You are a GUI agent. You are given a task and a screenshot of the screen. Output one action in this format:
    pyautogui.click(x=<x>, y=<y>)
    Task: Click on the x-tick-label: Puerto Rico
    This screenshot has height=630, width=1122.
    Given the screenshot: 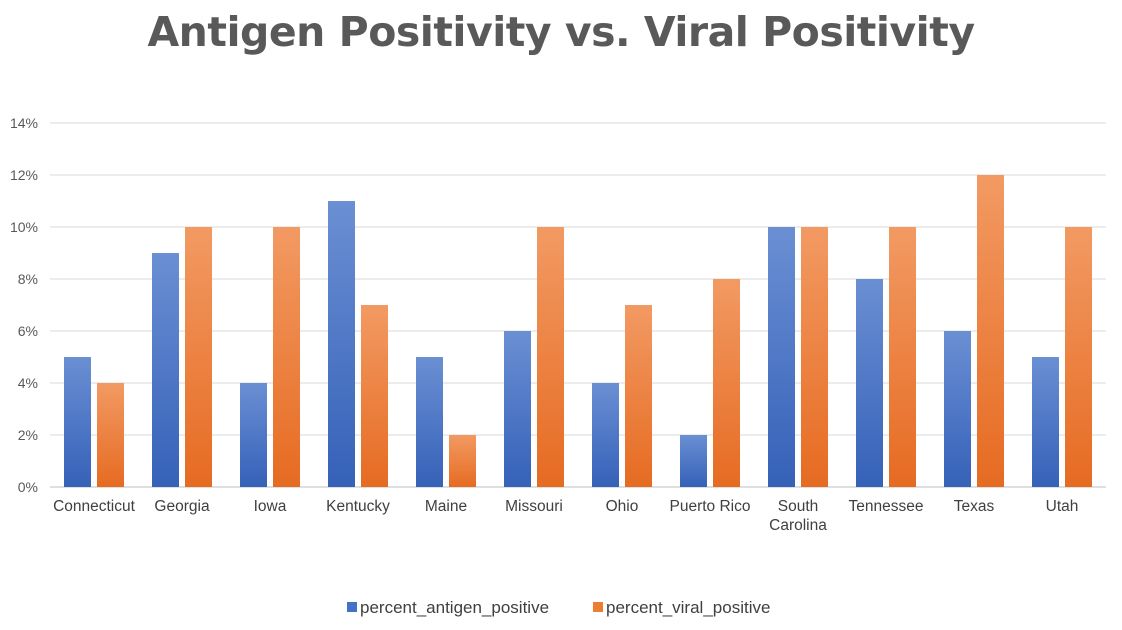 What is the action you would take?
    pyautogui.click(x=710, y=506)
    